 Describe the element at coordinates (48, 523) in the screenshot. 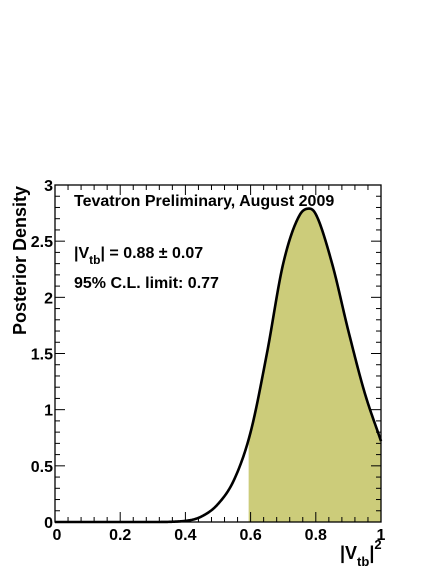

I see `y-tick-label: 0` at that location.